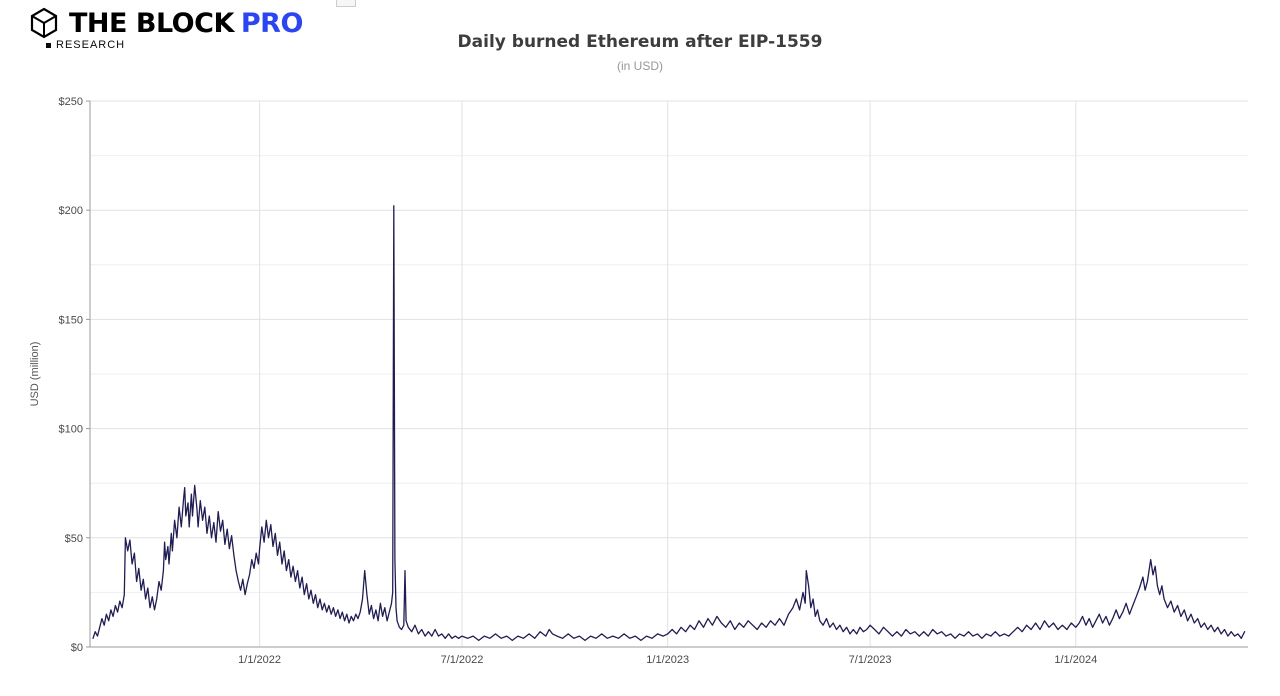 The image size is (1280, 696). What do you see at coordinates (462, 660) in the screenshot?
I see `x-axis-tick-label: 7/1/2022` at bounding box center [462, 660].